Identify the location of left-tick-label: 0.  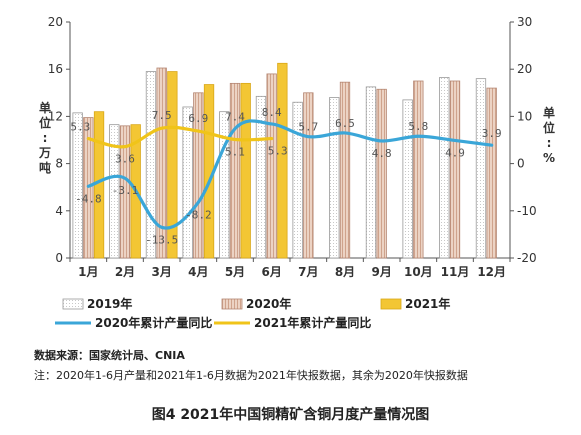
(59, 258).